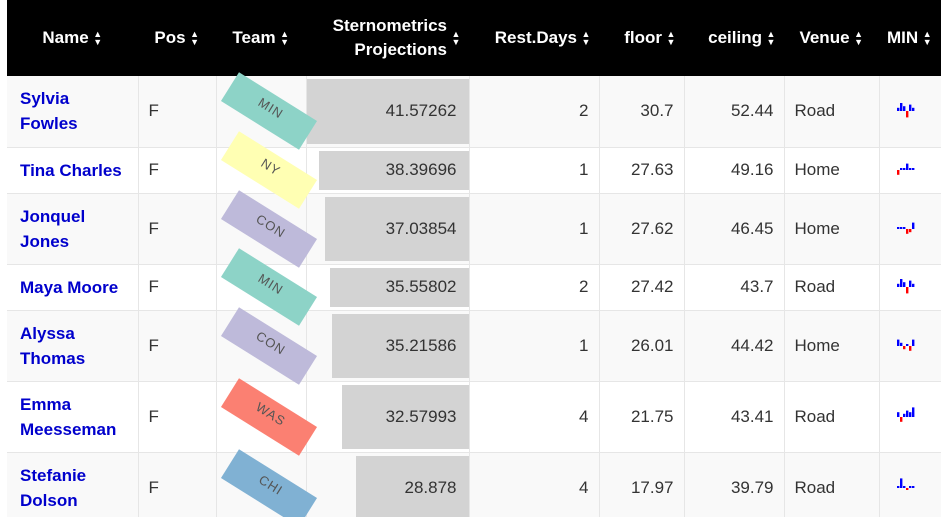 This screenshot has width=941, height=517. I want to click on player-name-link: Stefanie Dolson, so click(73, 484).